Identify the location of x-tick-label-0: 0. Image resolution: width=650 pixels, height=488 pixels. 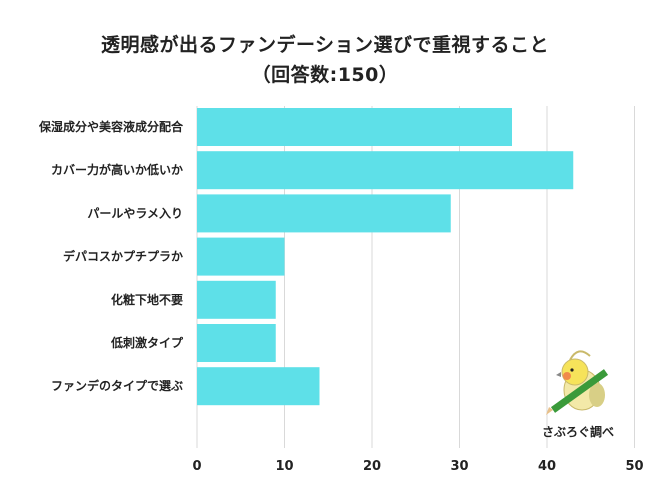
(196, 466).